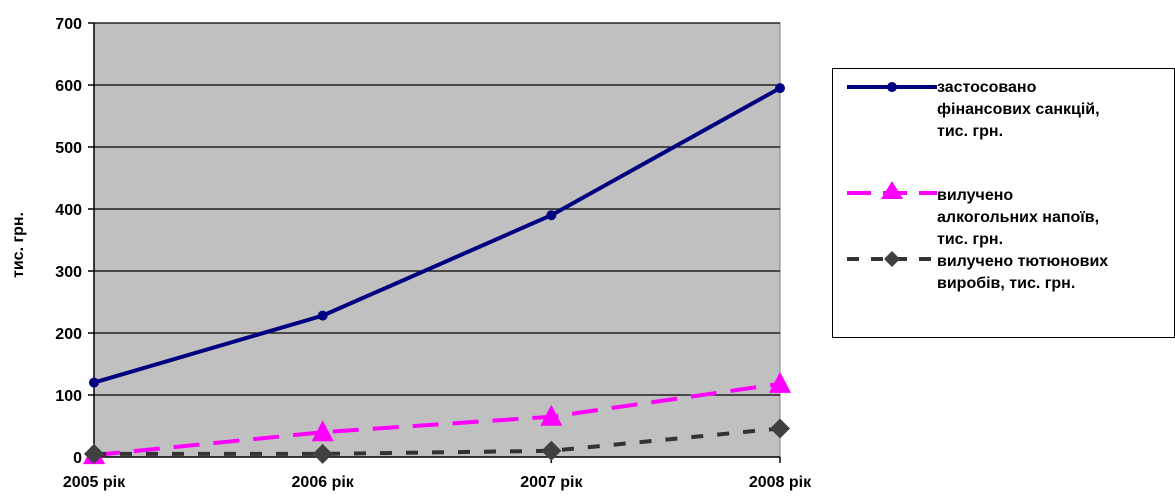 Image resolution: width=1175 pixels, height=497 pixels. I want to click on x-tick-label: 2008 рік, so click(780, 482).